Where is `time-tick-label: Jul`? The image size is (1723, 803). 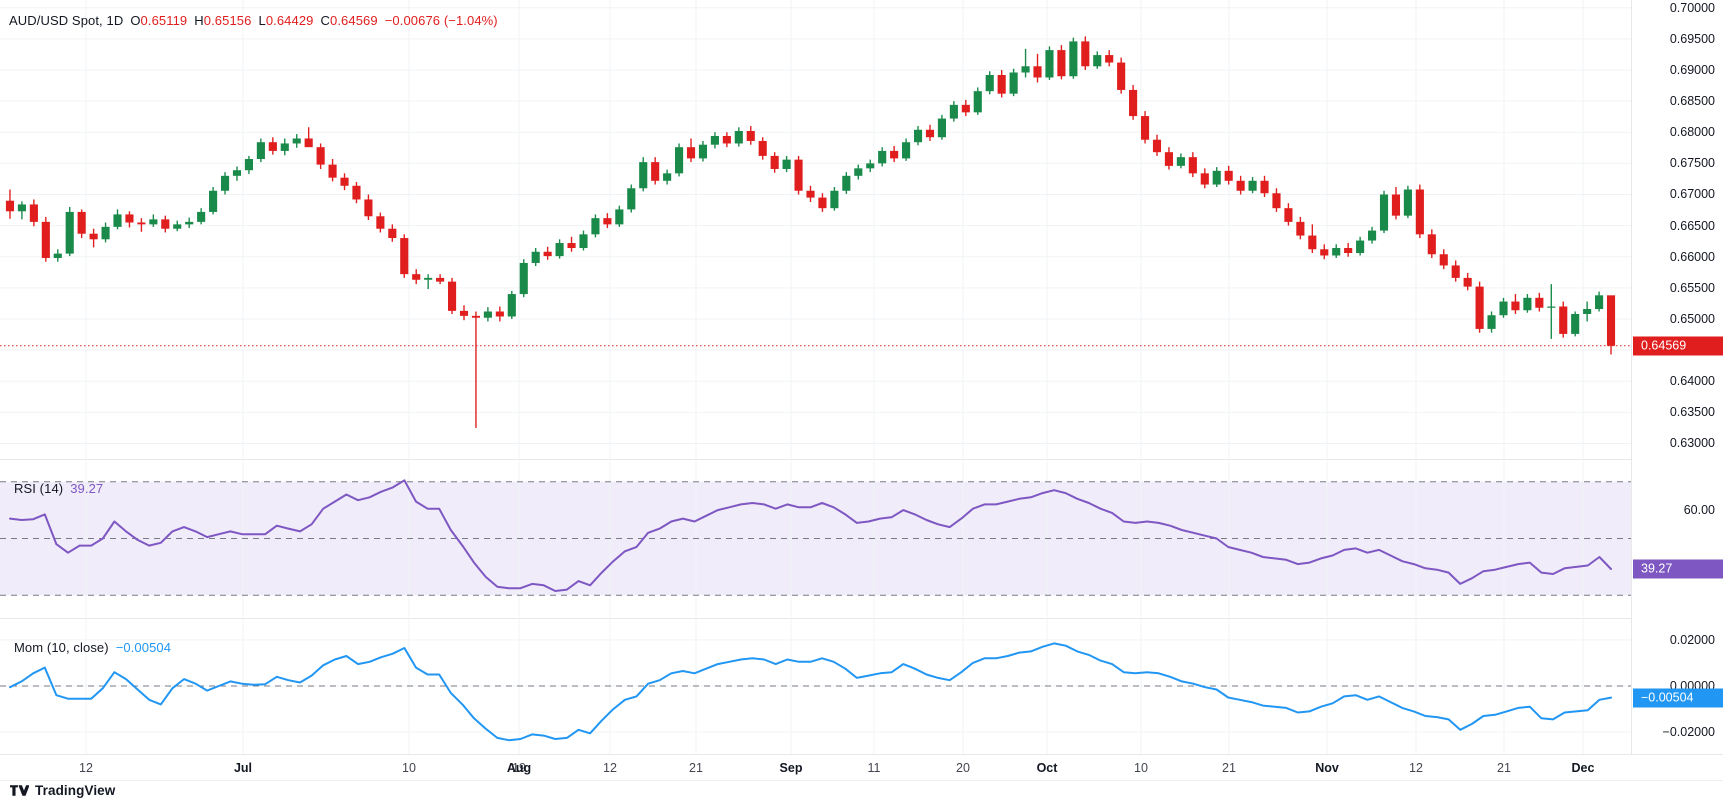
time-tick-label: Jul is located at coordinates (243, 768).